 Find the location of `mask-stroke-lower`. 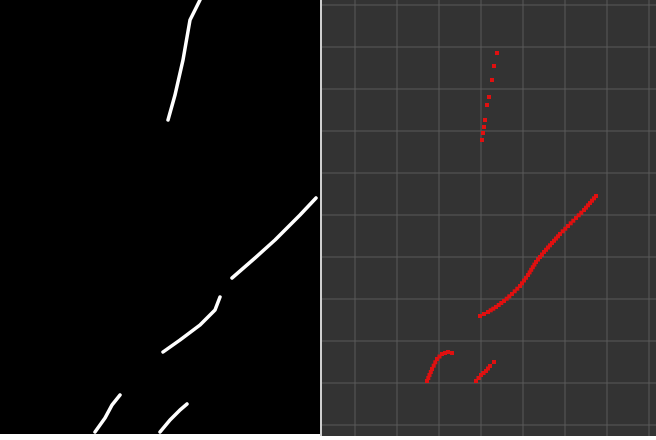

mask-stroke-lower is located at coordinates (191, 324).